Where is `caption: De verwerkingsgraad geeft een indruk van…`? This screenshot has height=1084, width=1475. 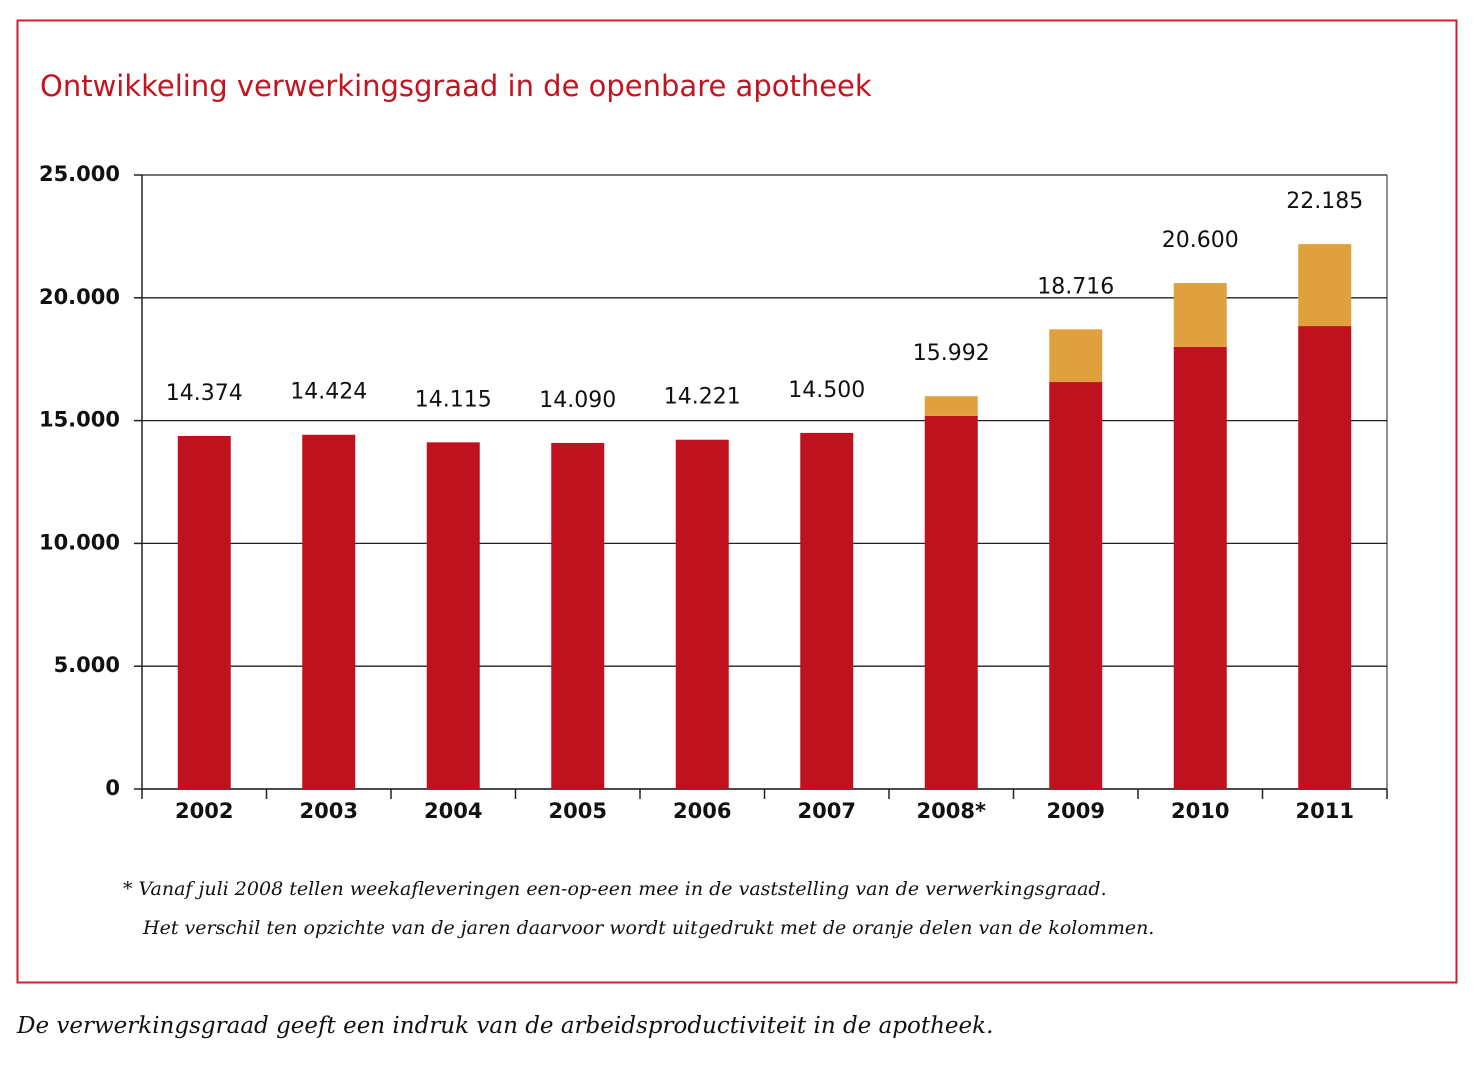
caption: De verwerkingsgraad geeft een indruk van… is located at coordinates (504, 1026).